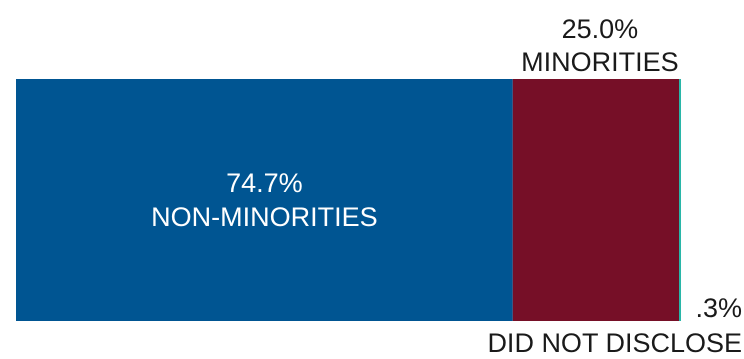 This screenshot has width=744, height=359. What do you see at coordinates (264, 217) in the screenshot?
I see `category-label-non-minorities: NON-MINORITIES` at bounding box center [264, 217].